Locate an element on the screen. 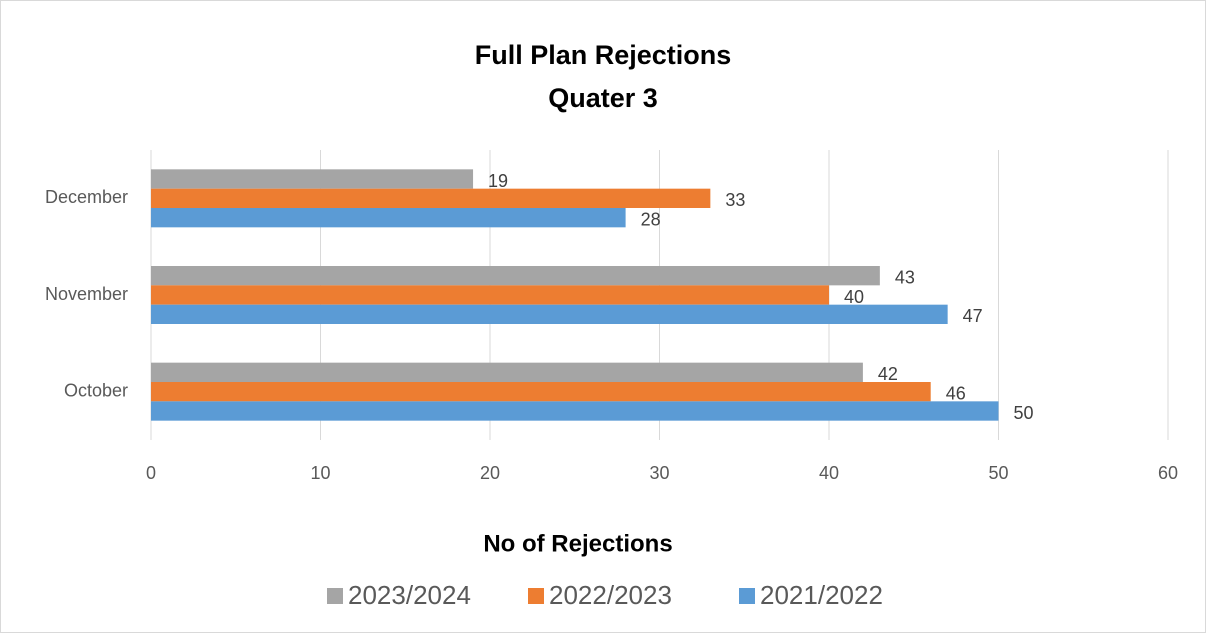 This screenshot has height=633, width=1206. x-tick-label: 10 is located at coordinates (320, 473).